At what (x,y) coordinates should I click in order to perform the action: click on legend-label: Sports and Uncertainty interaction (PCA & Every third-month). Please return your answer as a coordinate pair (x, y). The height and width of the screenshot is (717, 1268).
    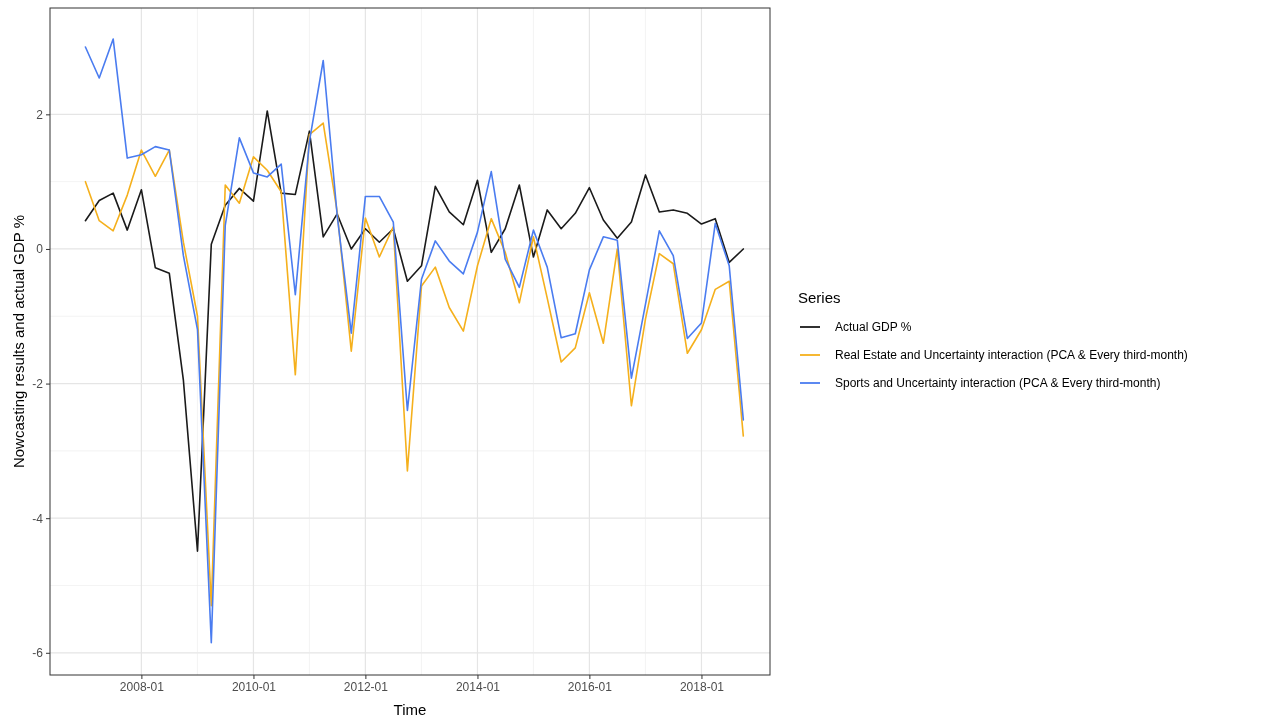
    Looking at the image, I should click on (998, 383).